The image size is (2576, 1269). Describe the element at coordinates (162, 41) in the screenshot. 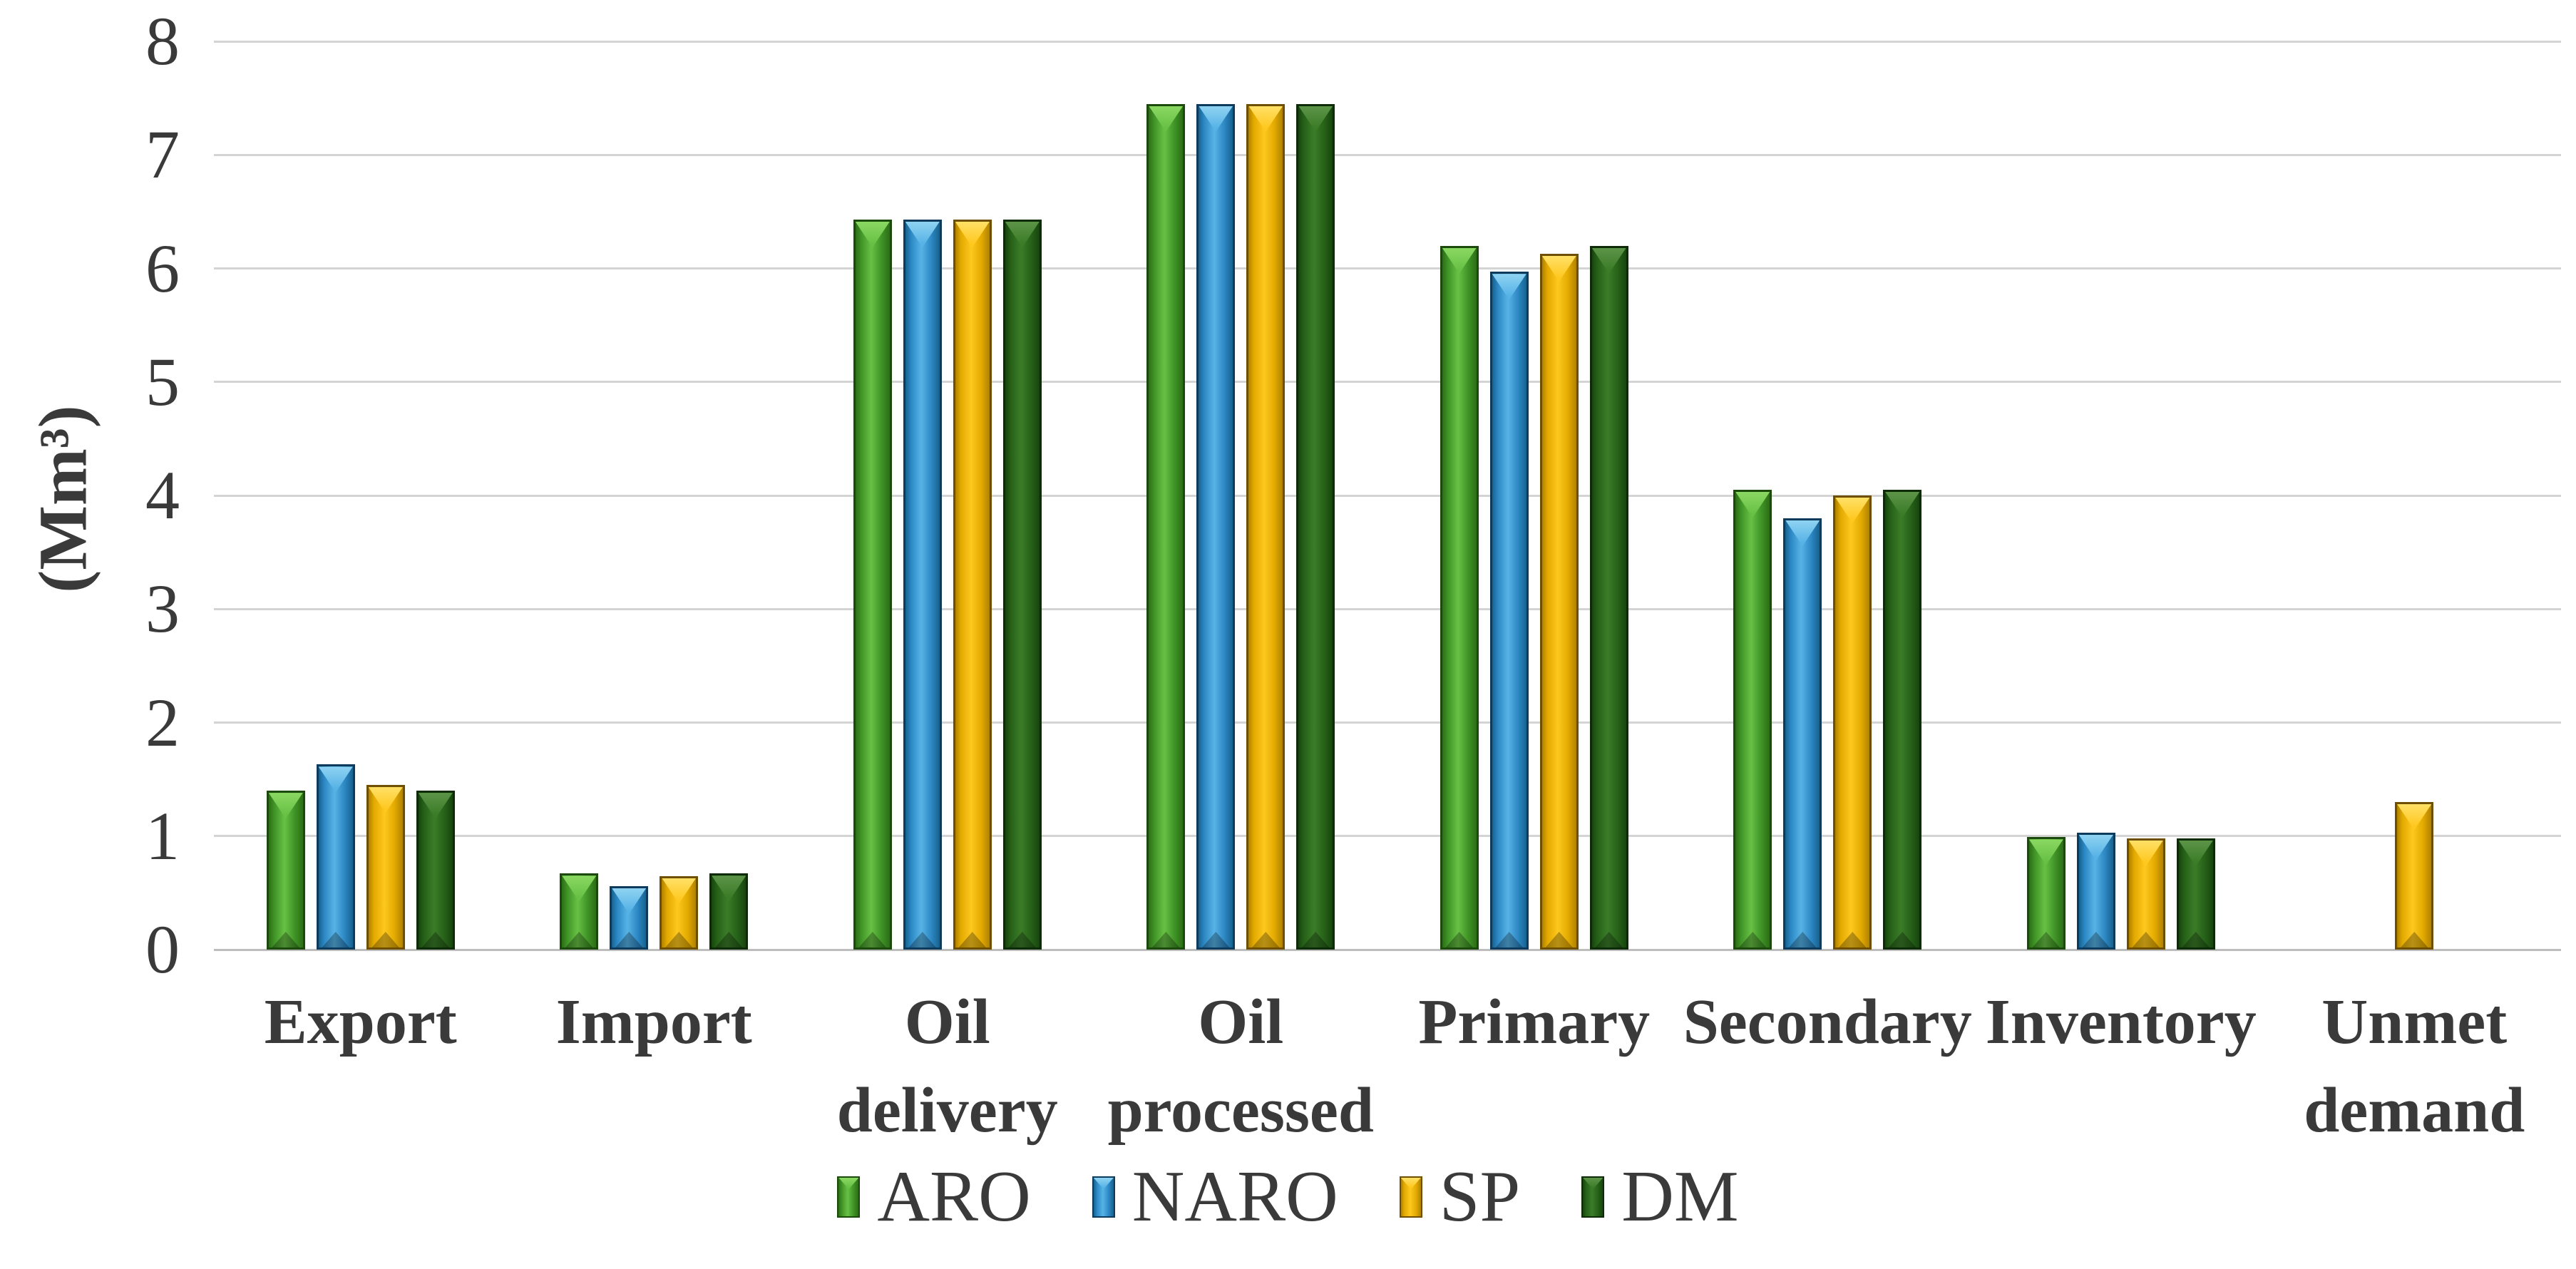

I see `y-tick-label-8: 8` at that location.